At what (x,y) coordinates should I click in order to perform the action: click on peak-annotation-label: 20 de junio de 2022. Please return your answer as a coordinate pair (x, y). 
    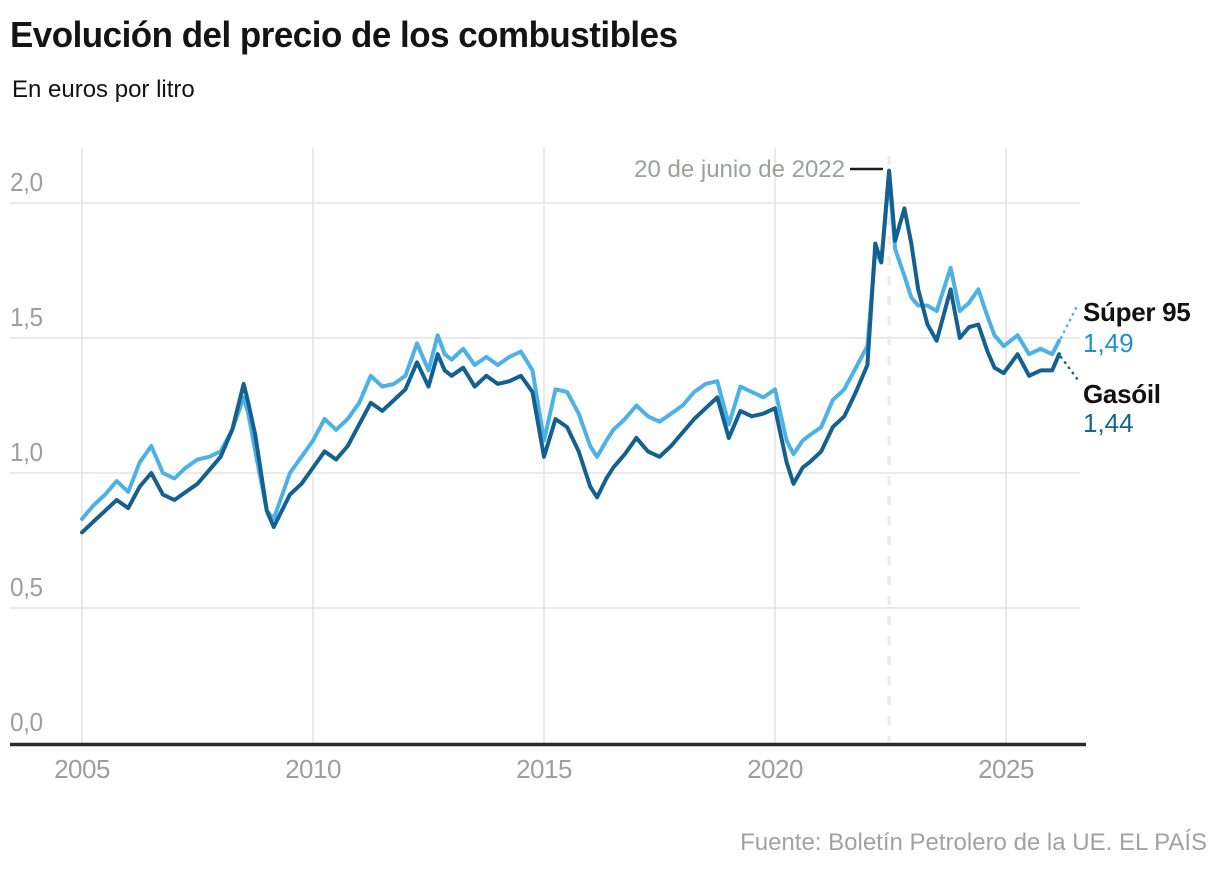
    Looking at the image, I should click on (739, 169).